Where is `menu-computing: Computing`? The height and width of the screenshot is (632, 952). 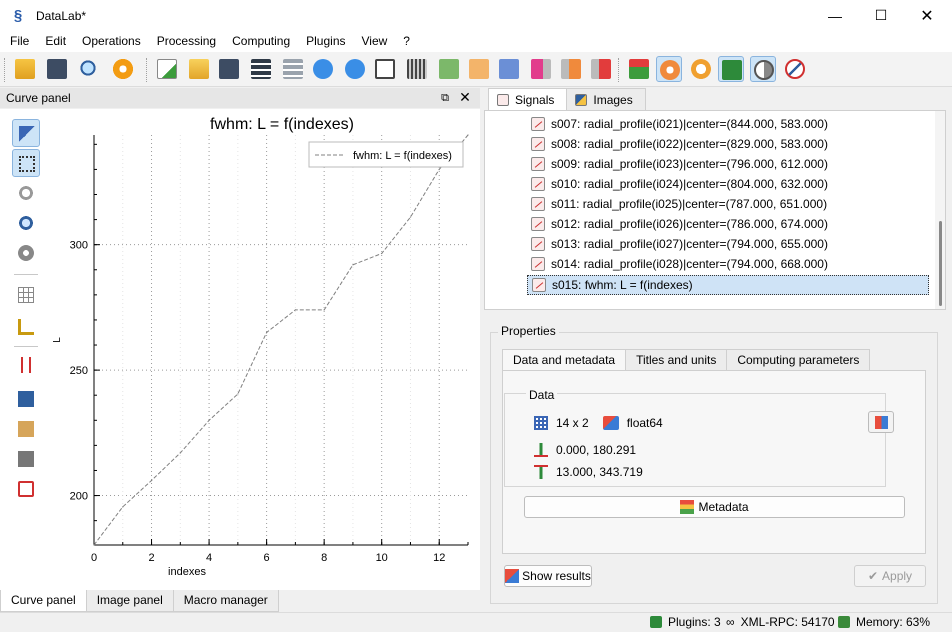
menu-computing: Computing is located at coordinates (261, 41).